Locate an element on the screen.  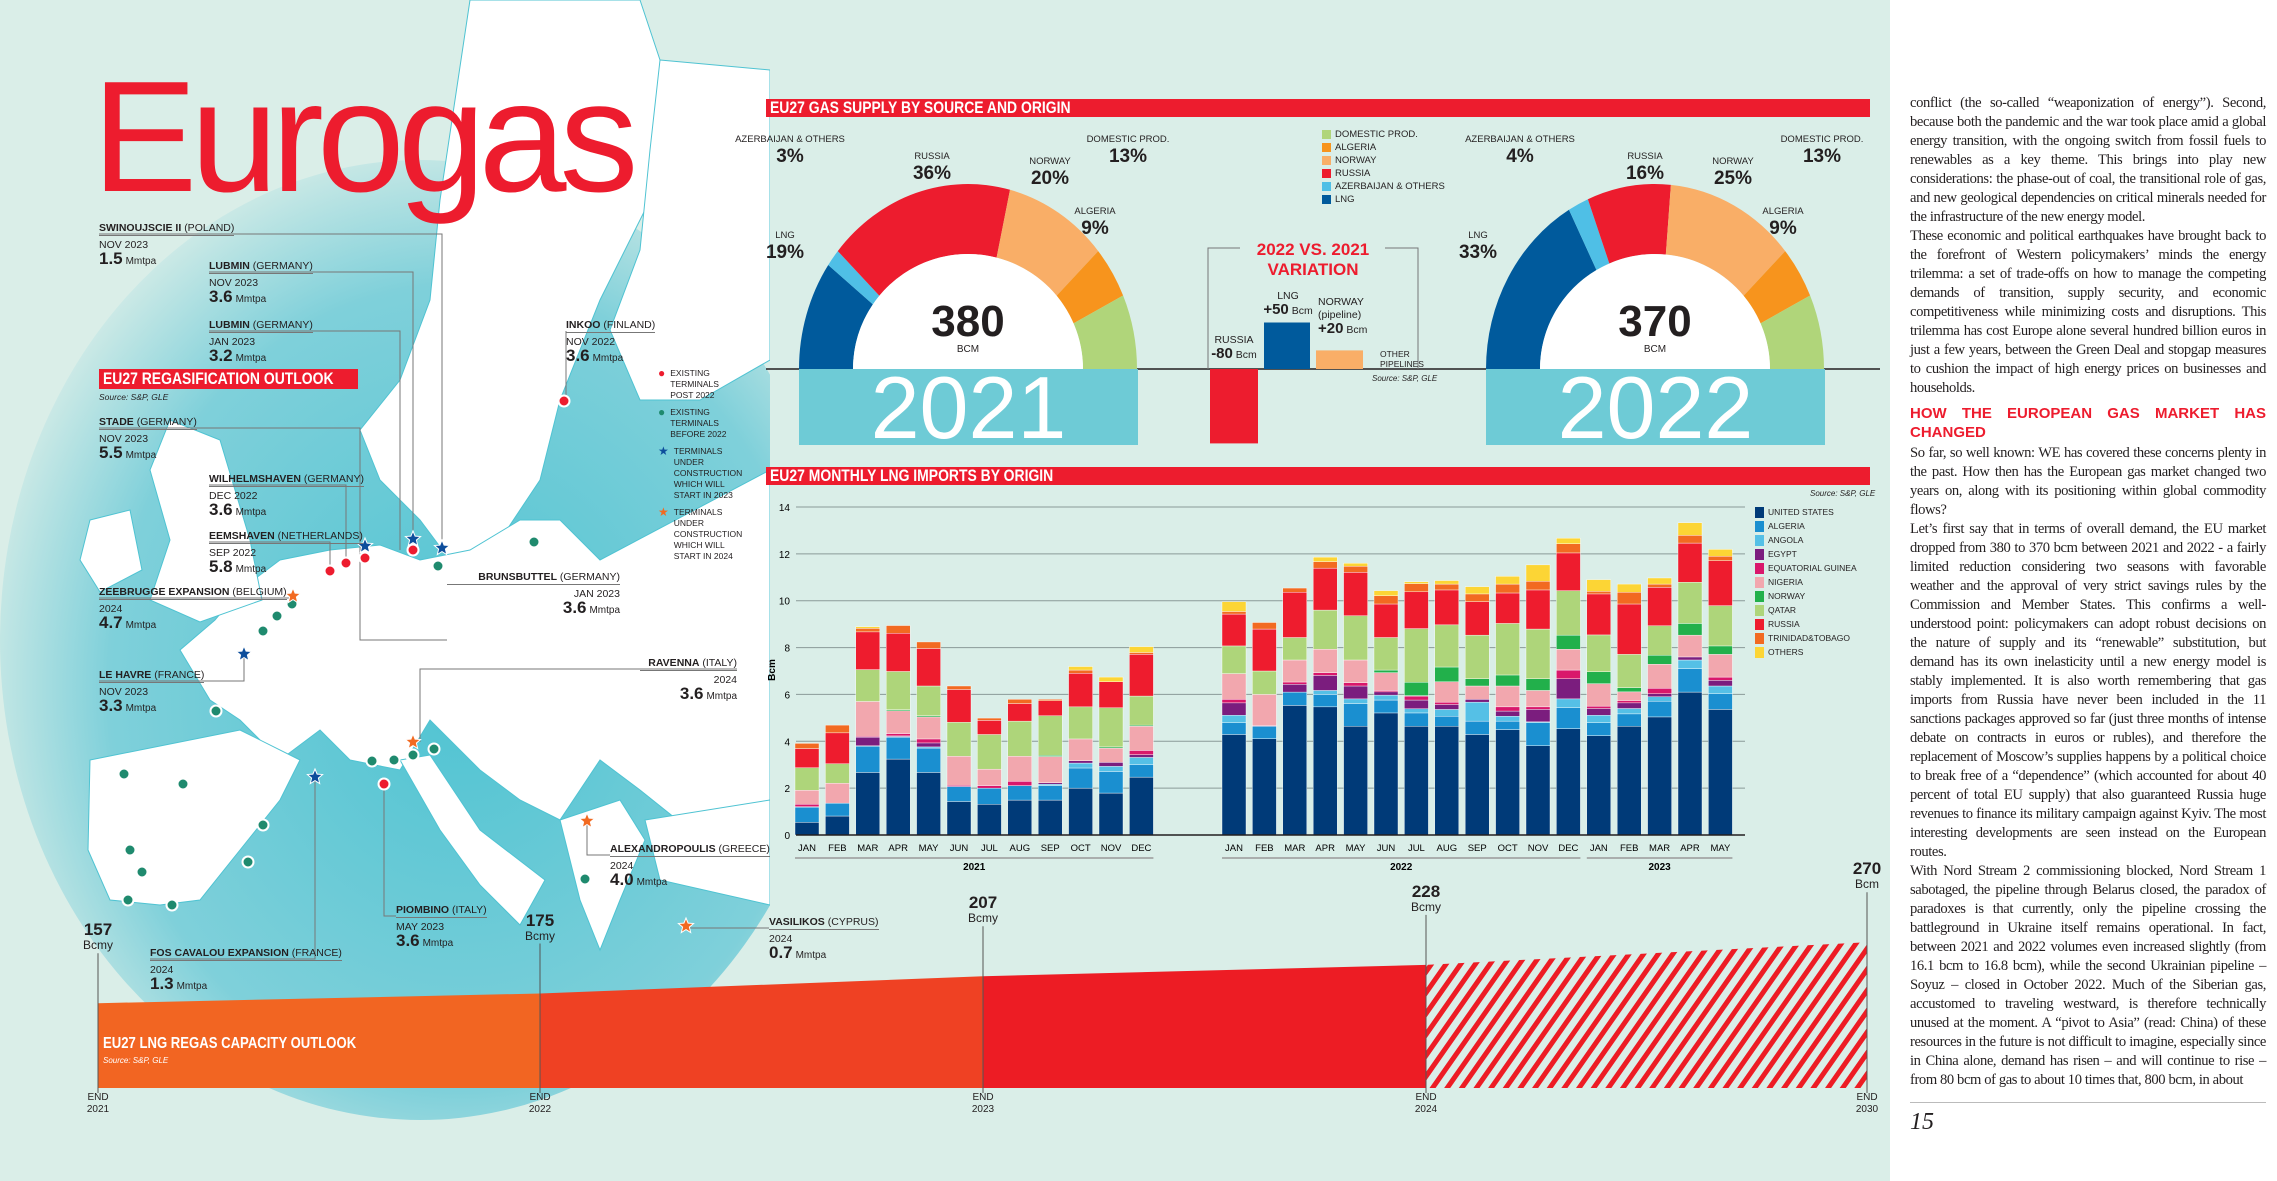
supply-share: 16% is located at coordinates (1645, 173).